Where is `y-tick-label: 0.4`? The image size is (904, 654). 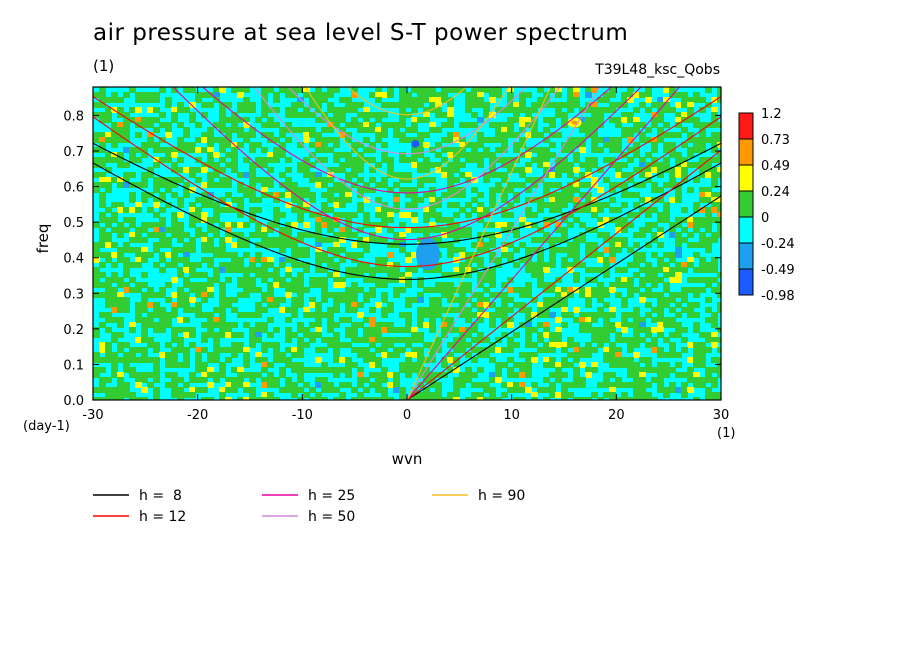
y-tick-label: 0.4 is located at coordinates (73, 259).